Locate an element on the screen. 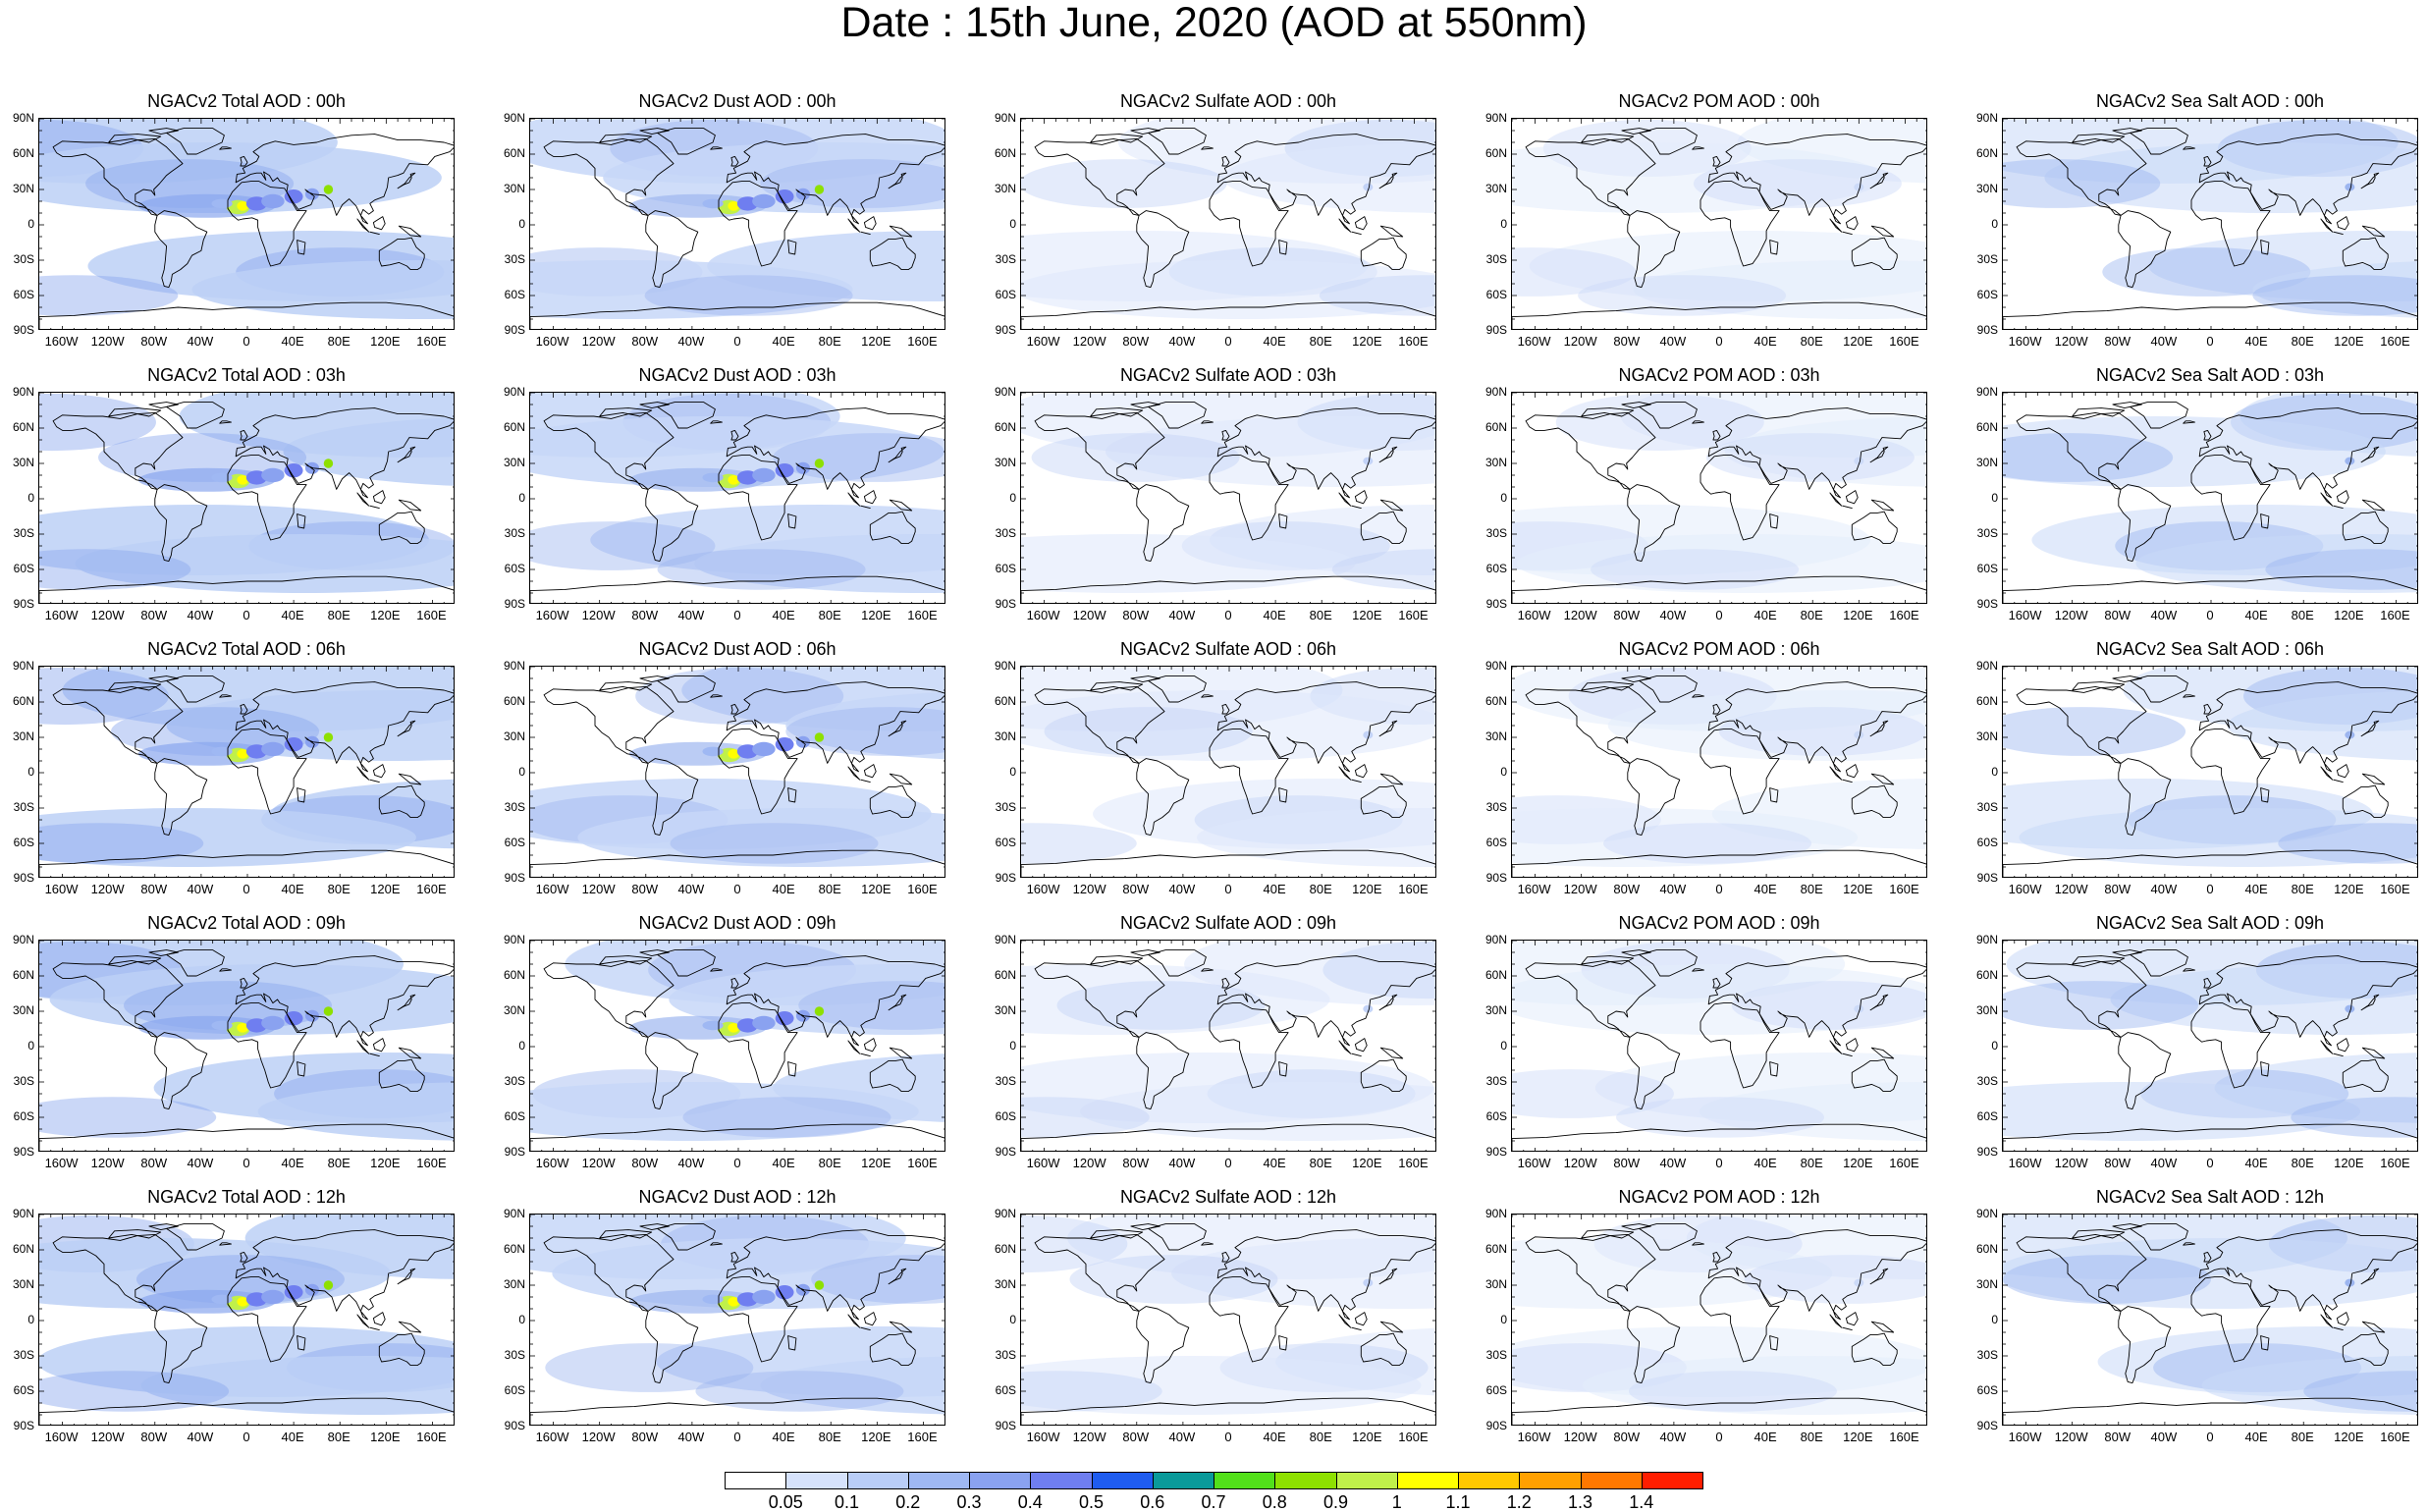  longitude-label: 160W is located at coordinates (2025, 341).